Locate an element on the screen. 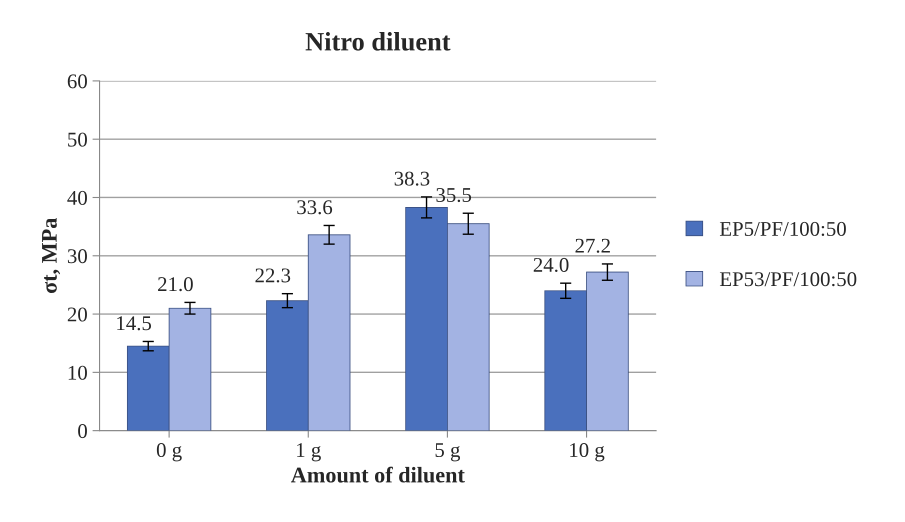 The height and width of the screenshot is (522, 905). x-tick-label: 10 g is located at coordinates (587, 452).